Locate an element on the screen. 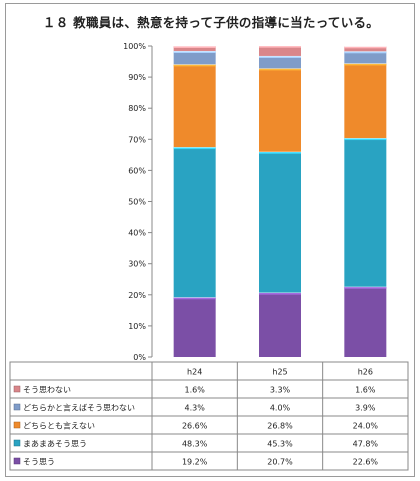  data-table-value: 3.9% is located at coordinates (365, 408).